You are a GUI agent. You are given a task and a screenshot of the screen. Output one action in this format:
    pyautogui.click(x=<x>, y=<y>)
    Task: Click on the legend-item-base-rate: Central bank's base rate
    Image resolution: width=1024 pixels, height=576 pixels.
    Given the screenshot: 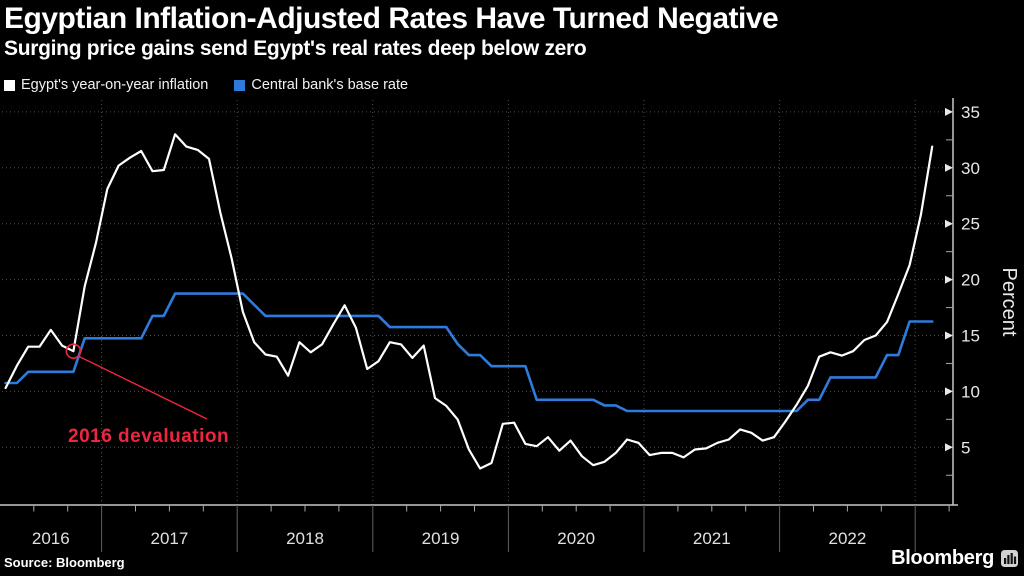 What is the action you would take?
    pyautogui.click(x=321, y=85)
    